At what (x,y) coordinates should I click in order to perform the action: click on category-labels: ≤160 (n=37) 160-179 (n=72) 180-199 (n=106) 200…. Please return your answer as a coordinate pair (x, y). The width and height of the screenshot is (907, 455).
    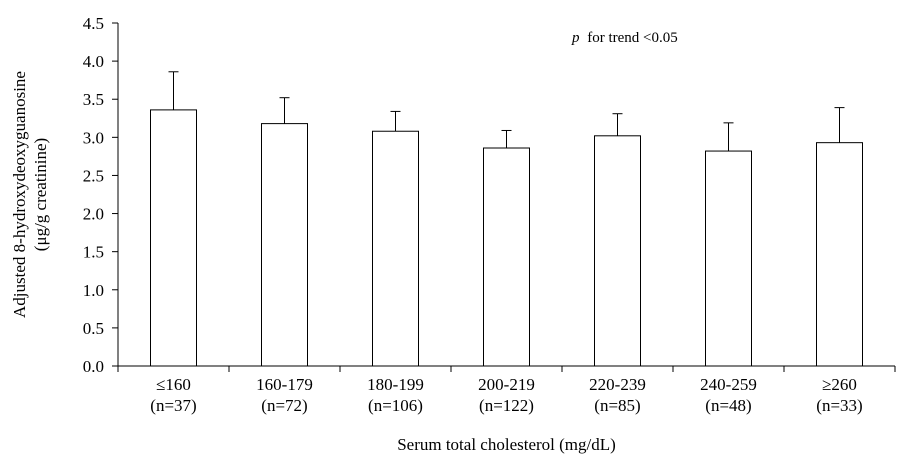
    Looking at the image, I should click on (506, 395).